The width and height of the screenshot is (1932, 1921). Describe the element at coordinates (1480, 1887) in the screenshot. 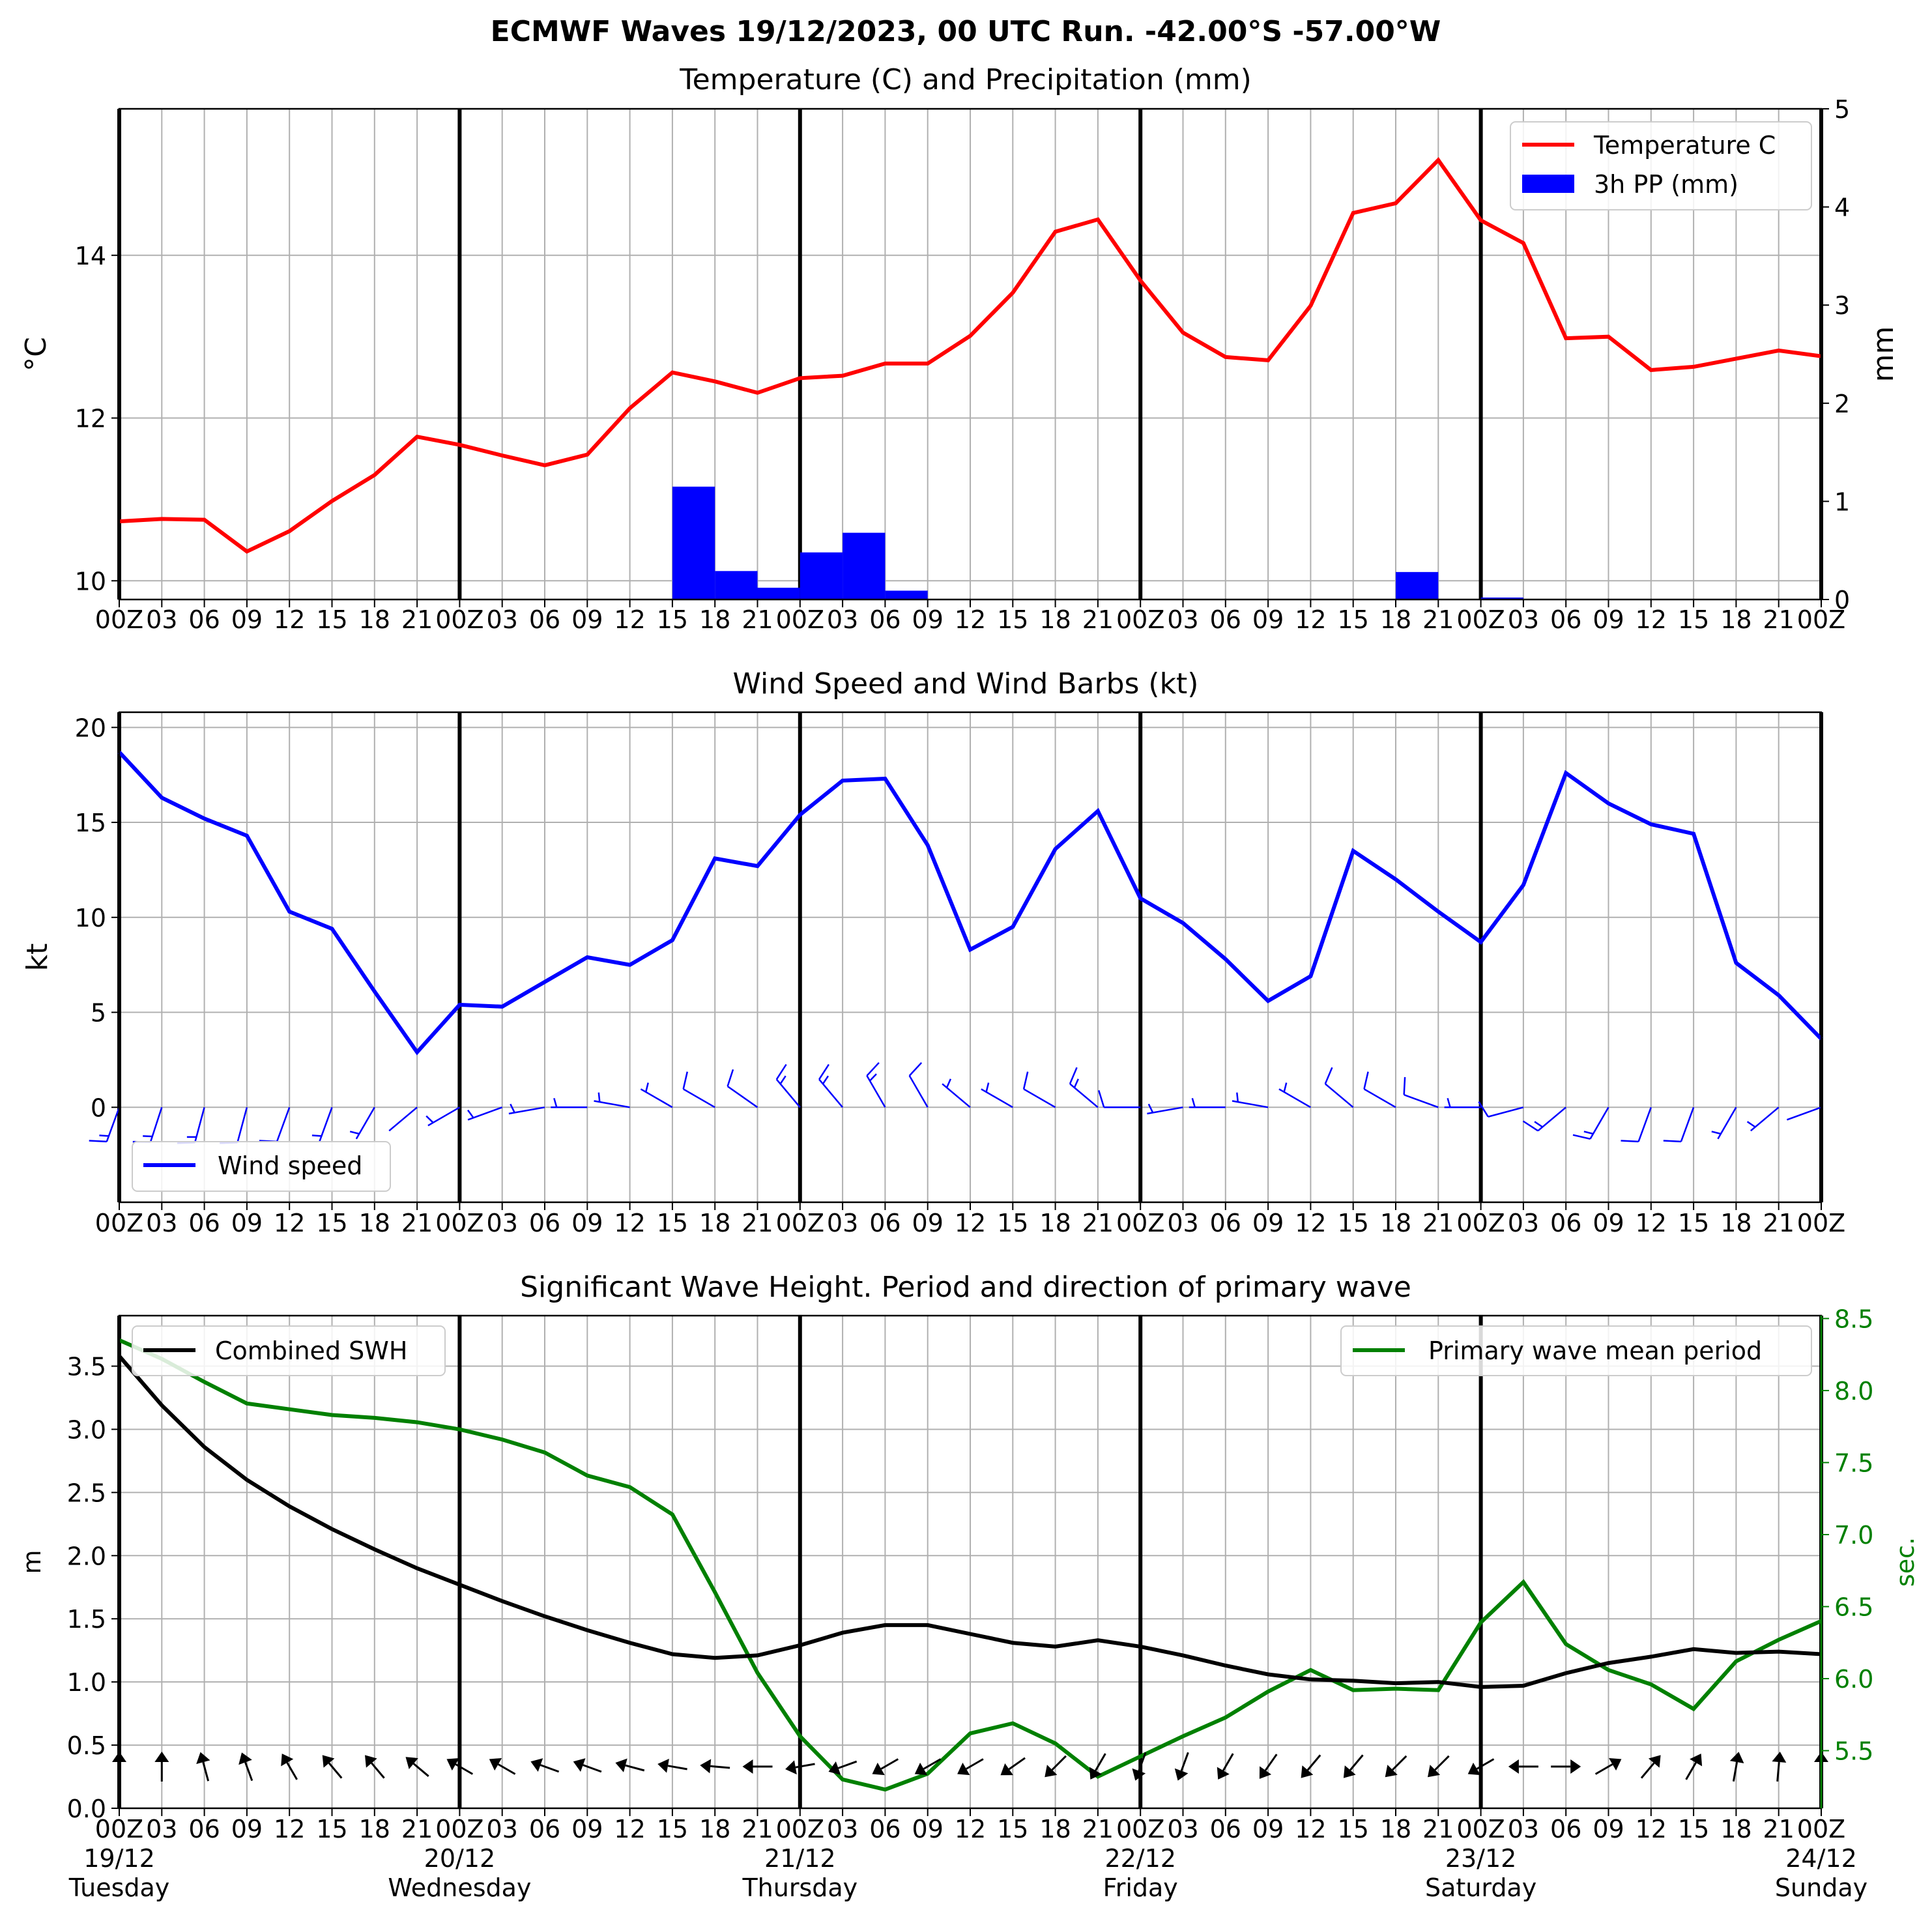

I see `day-weekday-label: Saturday` at that location.